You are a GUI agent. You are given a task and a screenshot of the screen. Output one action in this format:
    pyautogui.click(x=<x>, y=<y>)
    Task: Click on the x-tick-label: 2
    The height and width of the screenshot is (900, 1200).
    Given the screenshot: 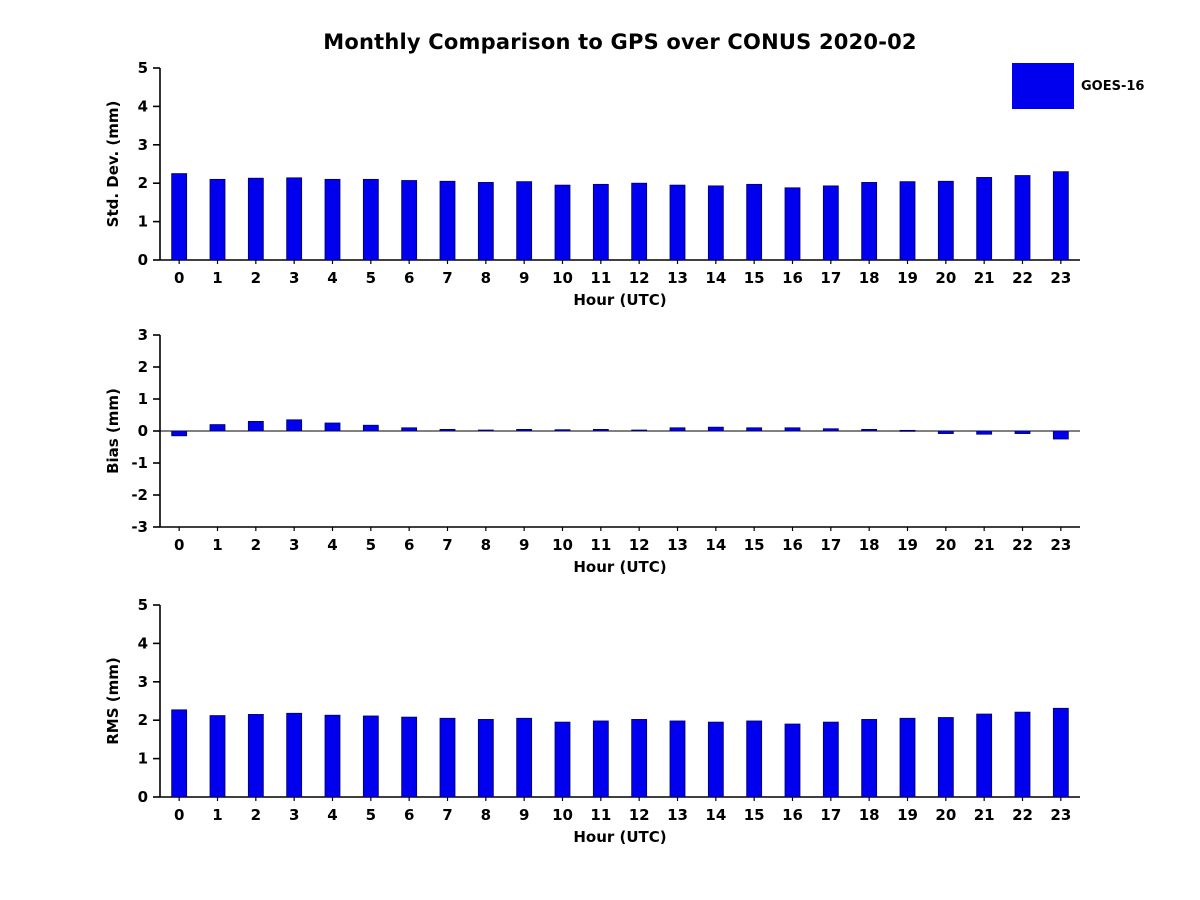 What is the action you would take?
    pyautogui.click(x=256, y=278)
    